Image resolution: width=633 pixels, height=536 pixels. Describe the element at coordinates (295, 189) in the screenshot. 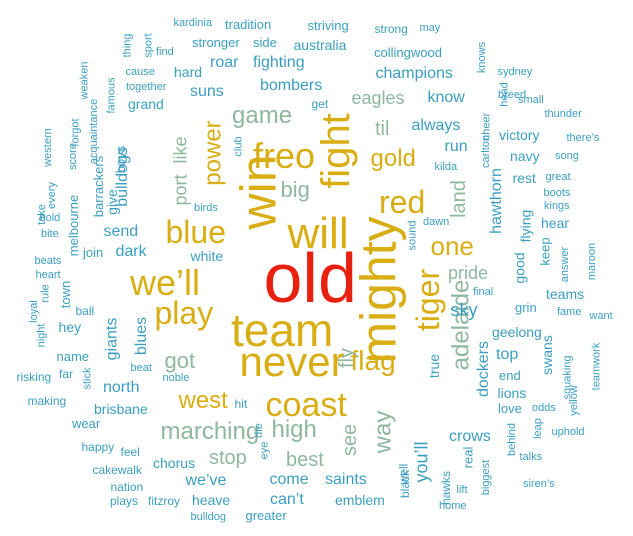

I see `word-big: big` at that location.